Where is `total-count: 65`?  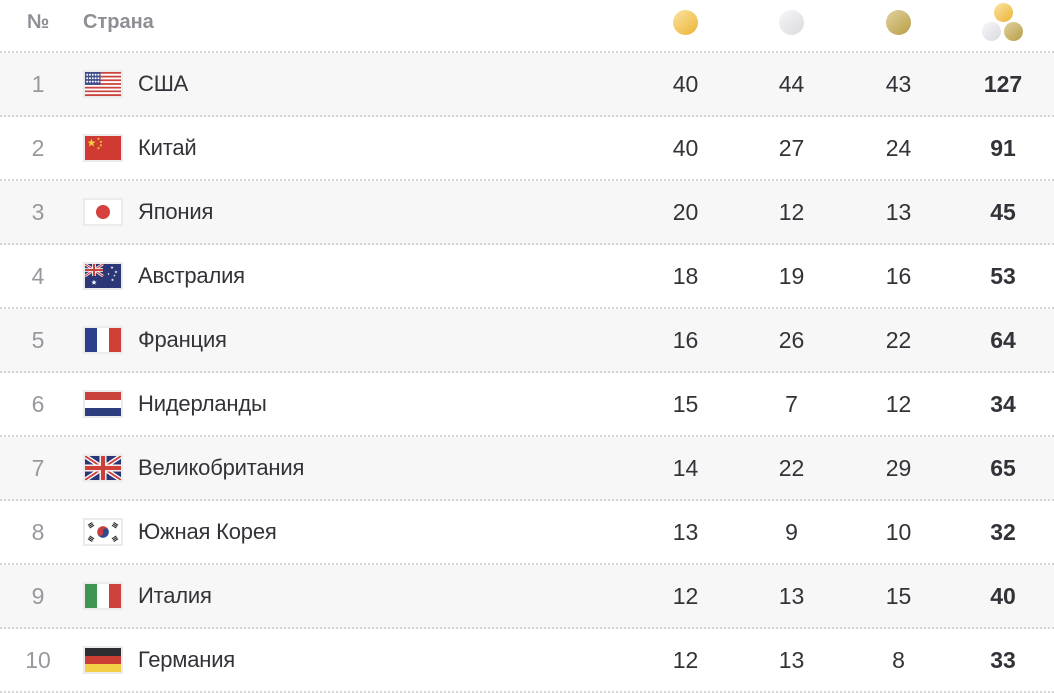
total-count: 65 is located at coordinates (1003, 467).